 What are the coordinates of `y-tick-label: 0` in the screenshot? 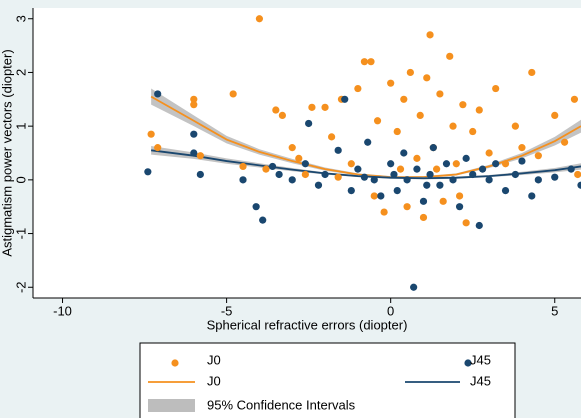 It's located at (20, 179).